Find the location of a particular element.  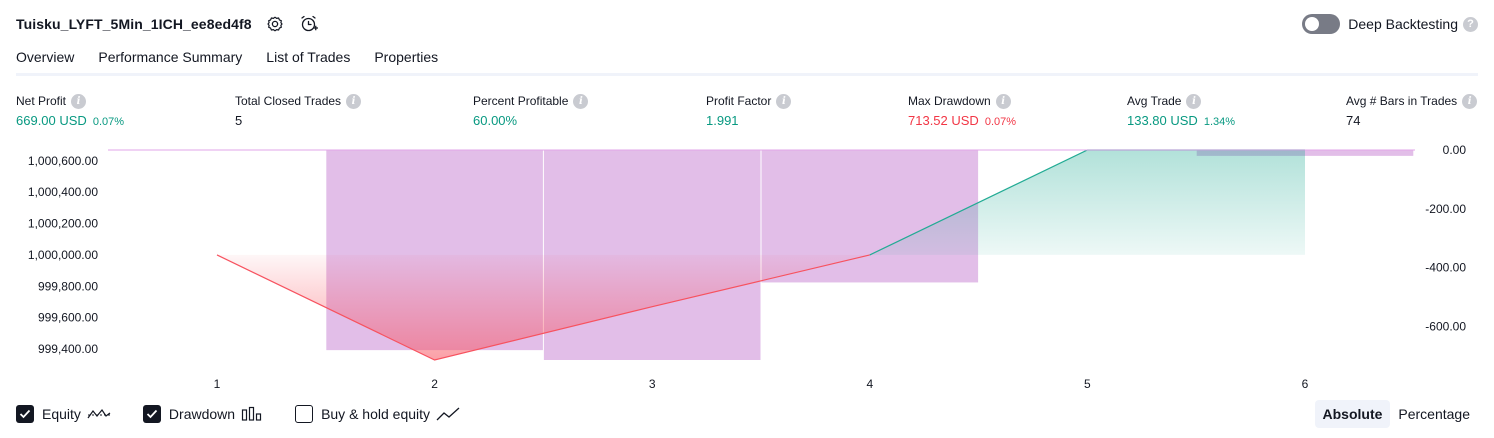

metric-label: Percent Profitable is located at coordinates (521, 101).